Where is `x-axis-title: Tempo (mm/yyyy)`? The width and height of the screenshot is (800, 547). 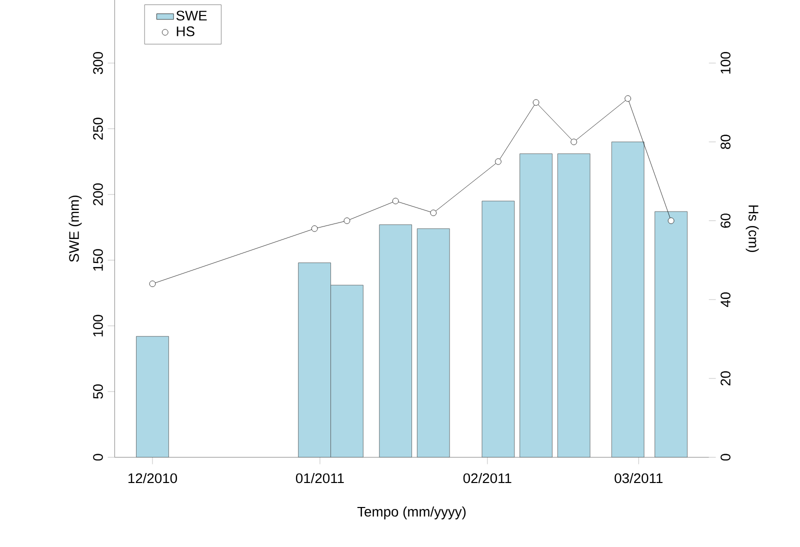 x-axis-title: Tempo (mm/yyyy) is located at coordinates (411, 513).